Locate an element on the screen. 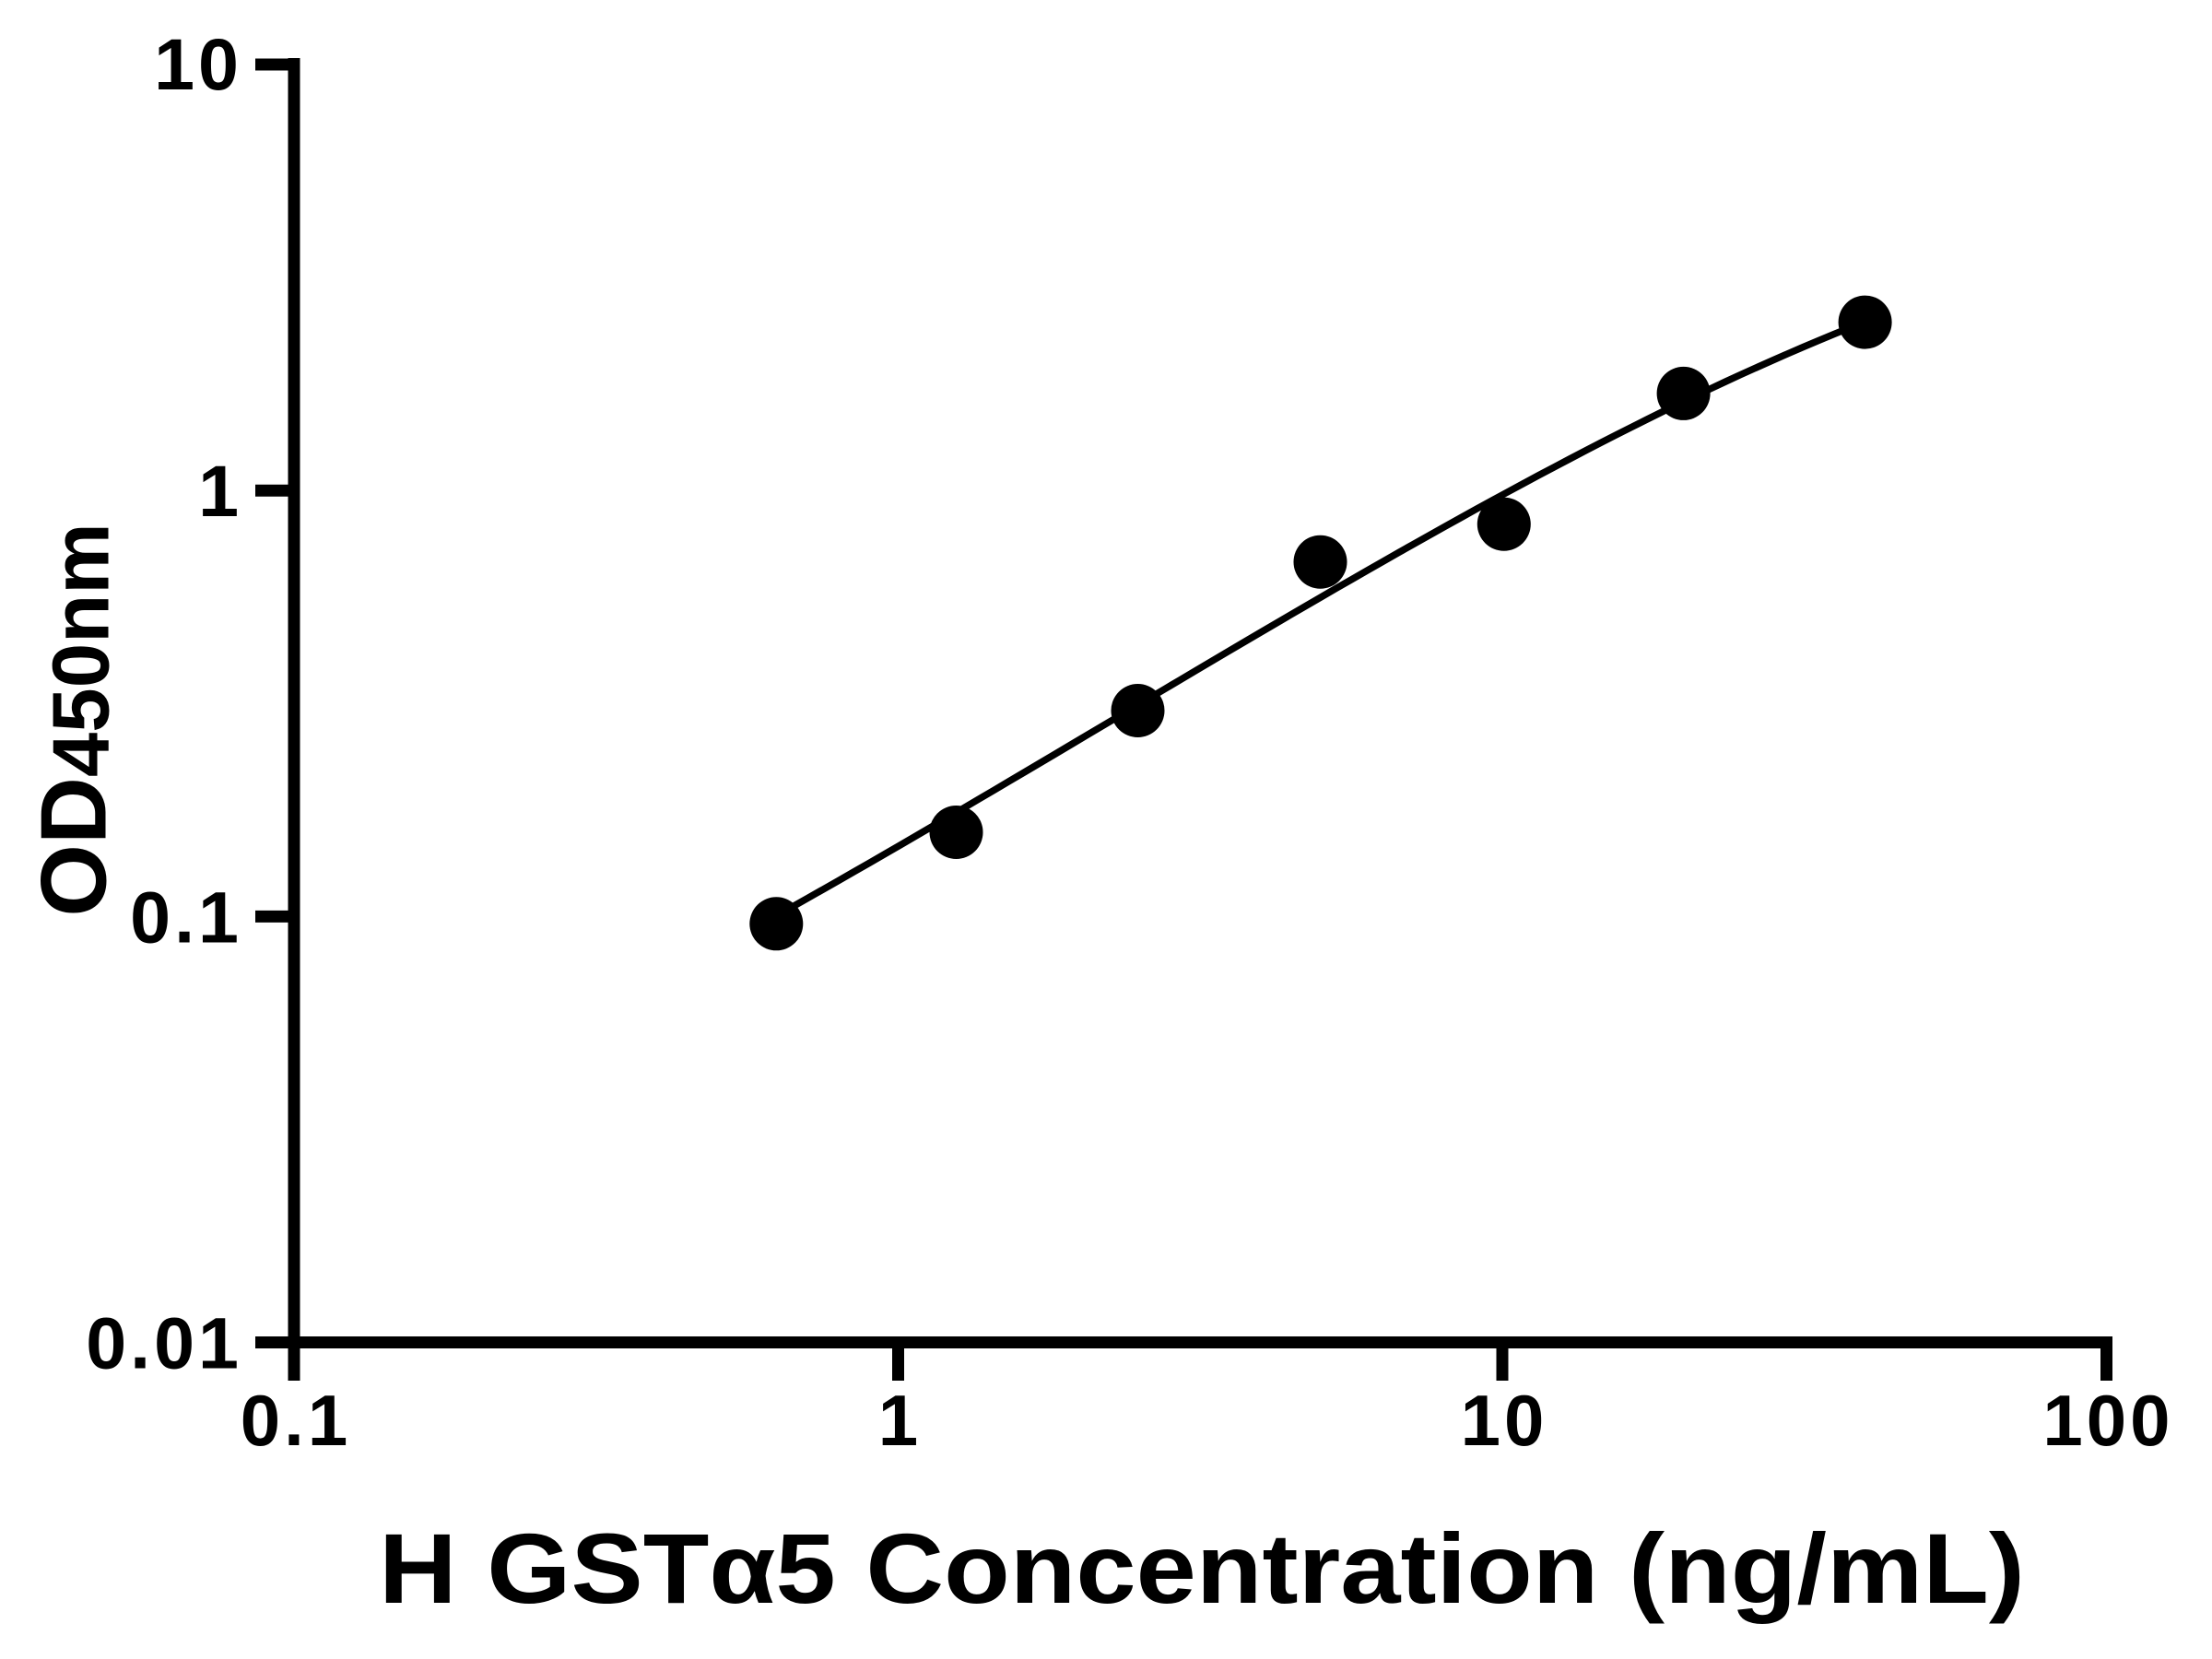 Image resolution: width=2212 pixels, height=1659 pixels. svg-text: H GSTα5 Concentration (ng/mL) is located at coordinates (1202, 1568).